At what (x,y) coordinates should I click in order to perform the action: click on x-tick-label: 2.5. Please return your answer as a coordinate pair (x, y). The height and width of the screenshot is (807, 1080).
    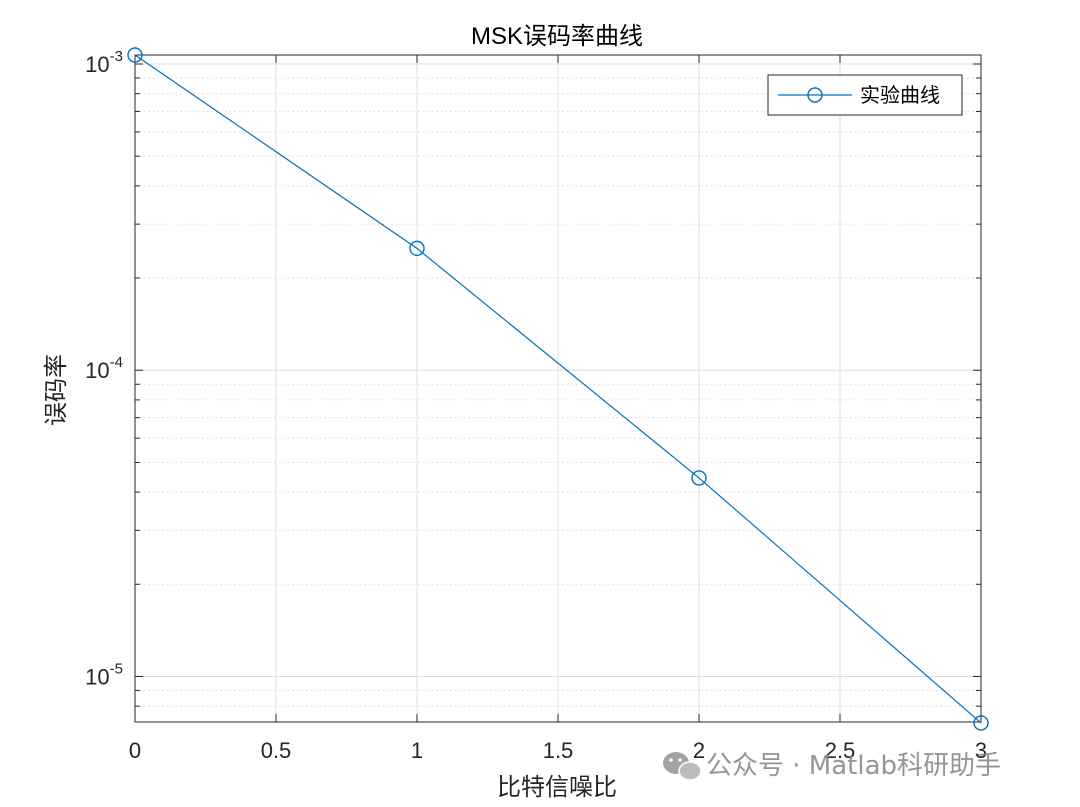
    Looking at the image, I should click on (840, 750).